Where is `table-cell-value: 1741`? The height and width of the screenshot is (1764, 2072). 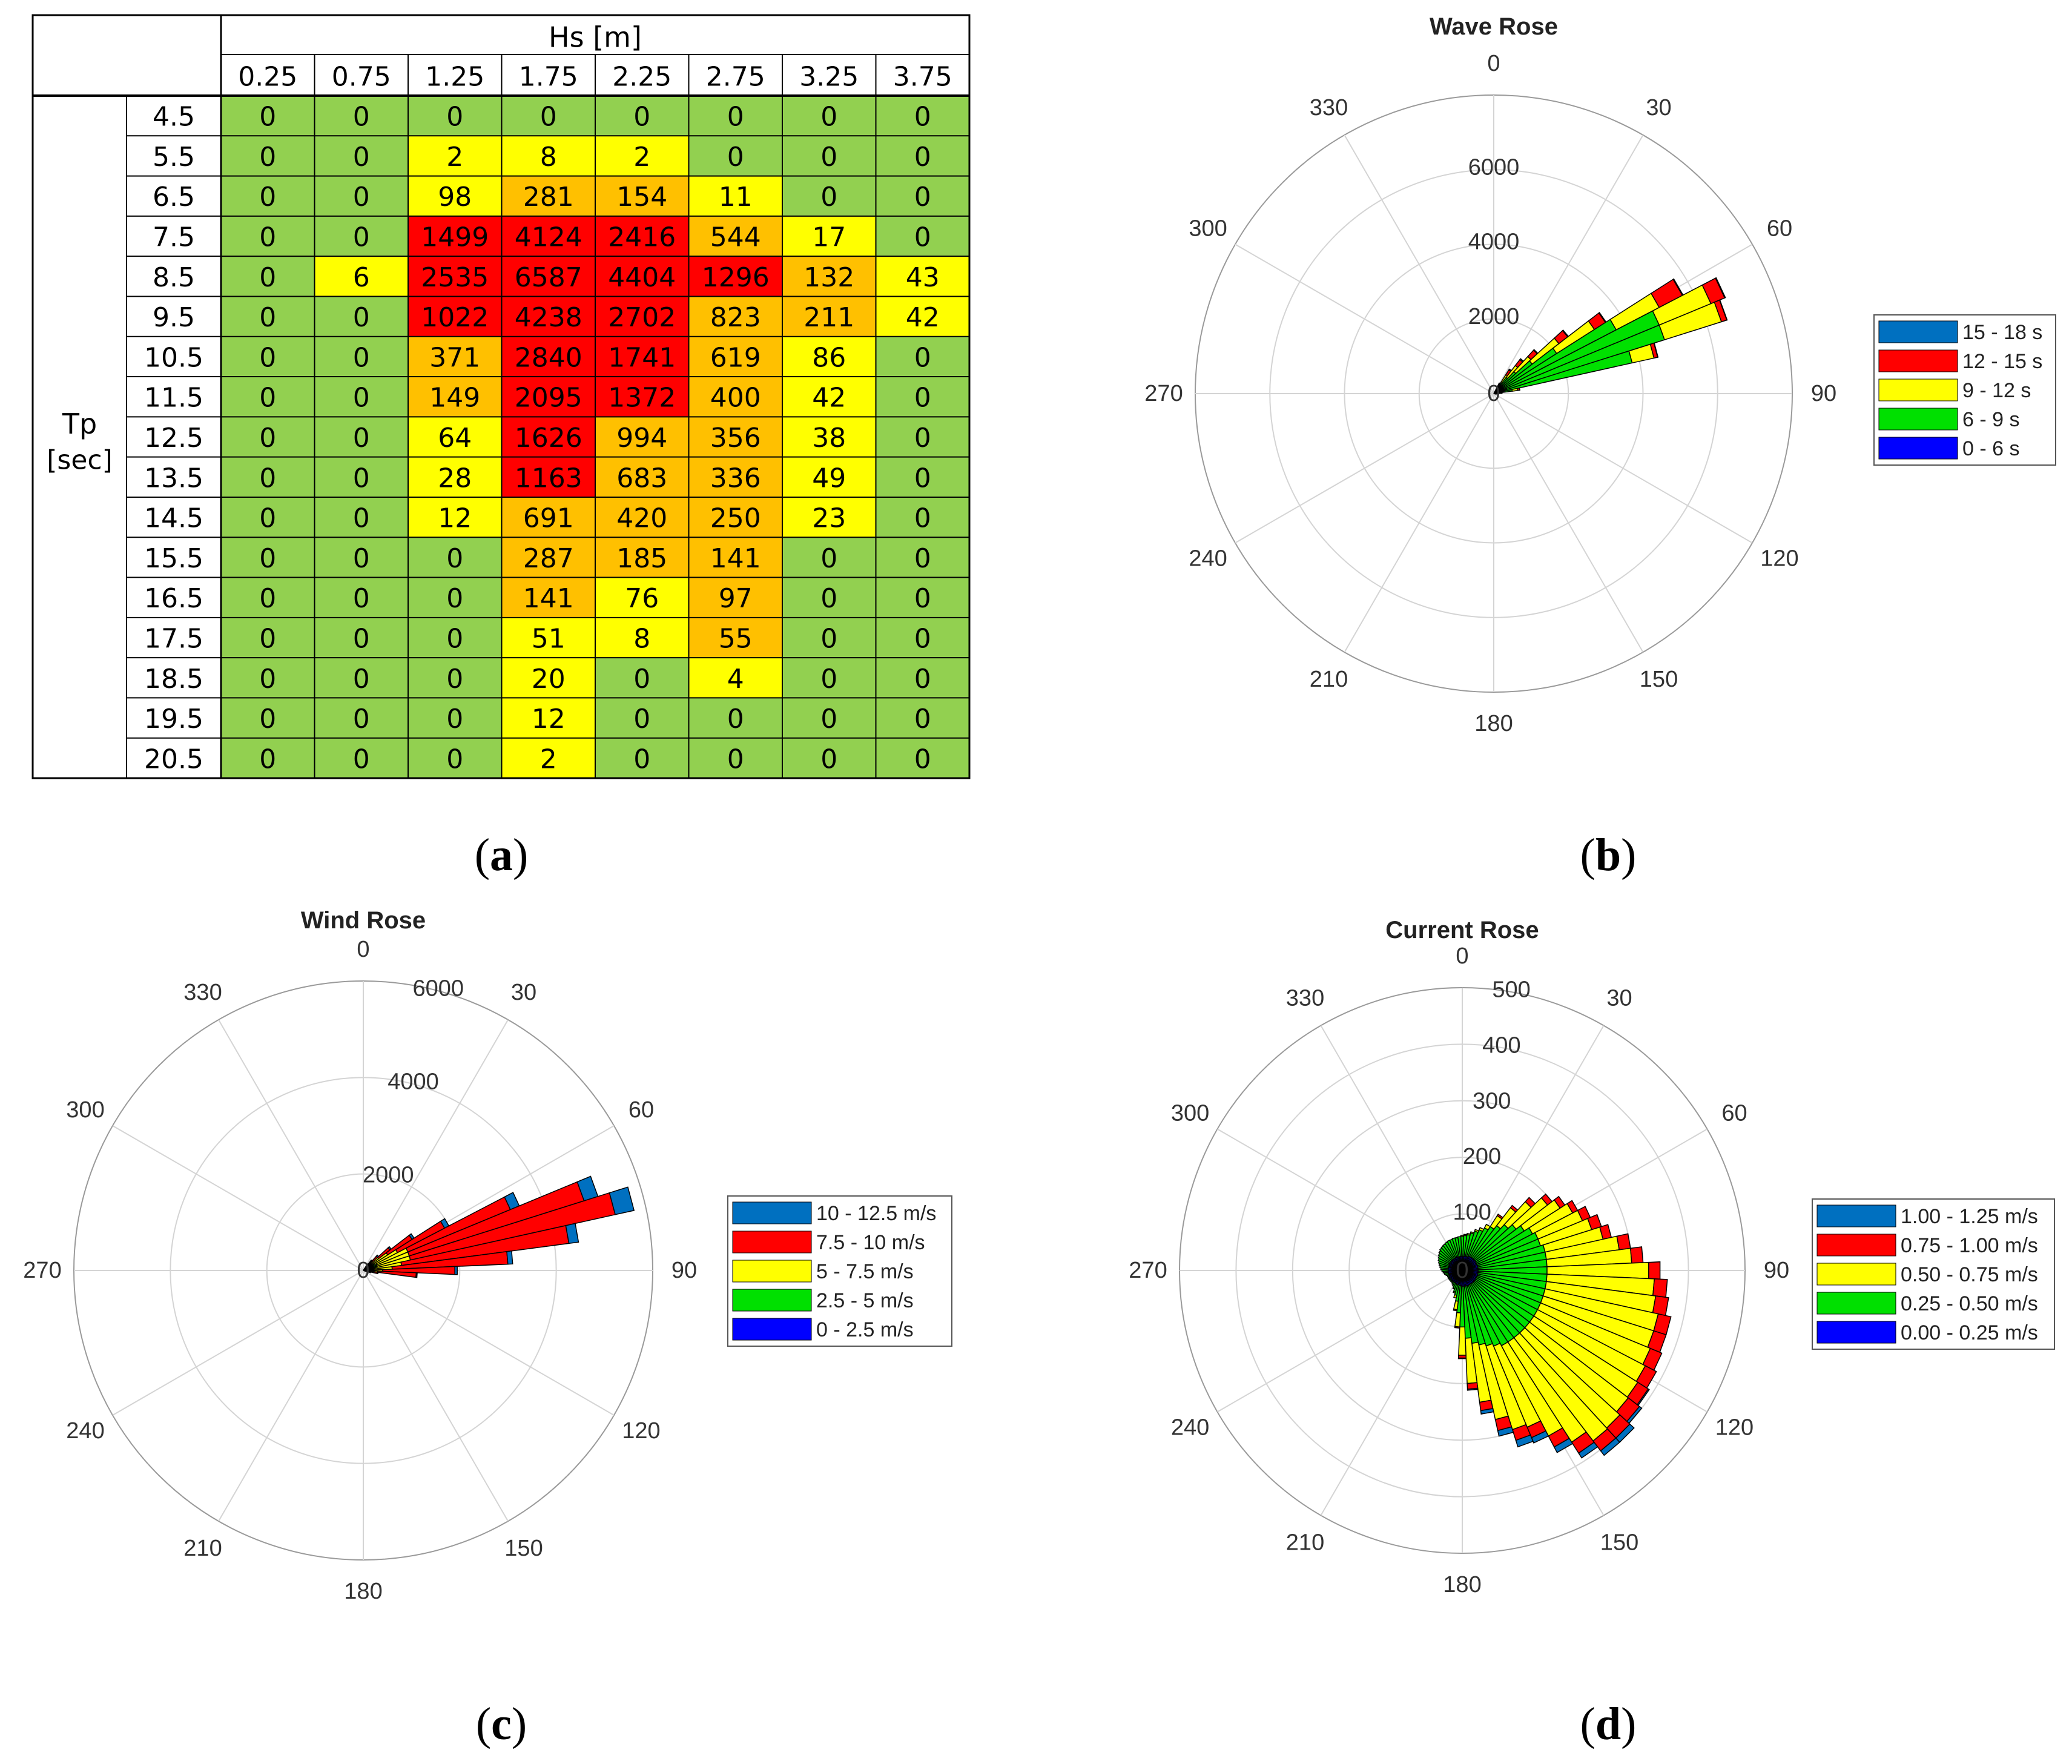 table-cell-value: 1741 is located at coordinates (642, 357).